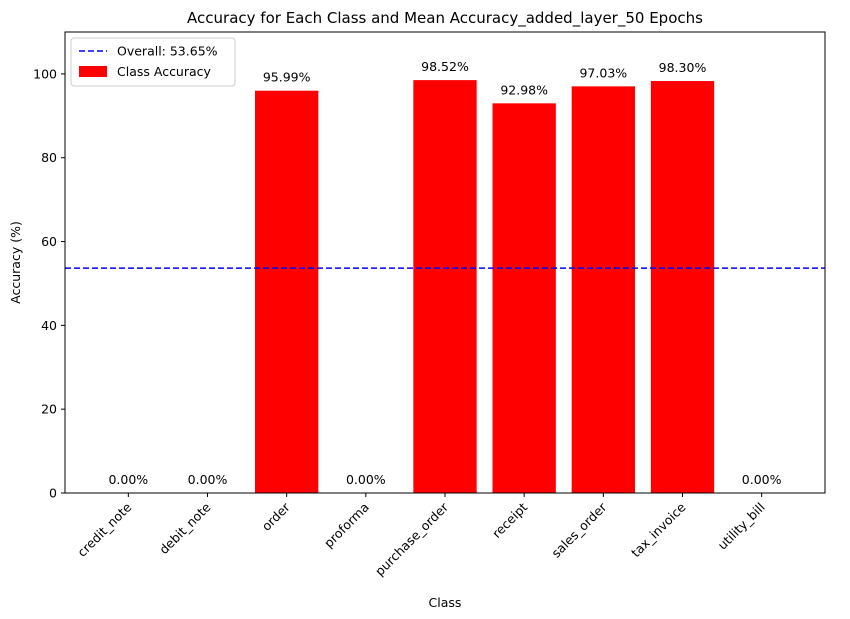 Image resolution: width=850 pixels, height=619 pixels. I want to click on x-axis-label: Class, so click(445, 602).